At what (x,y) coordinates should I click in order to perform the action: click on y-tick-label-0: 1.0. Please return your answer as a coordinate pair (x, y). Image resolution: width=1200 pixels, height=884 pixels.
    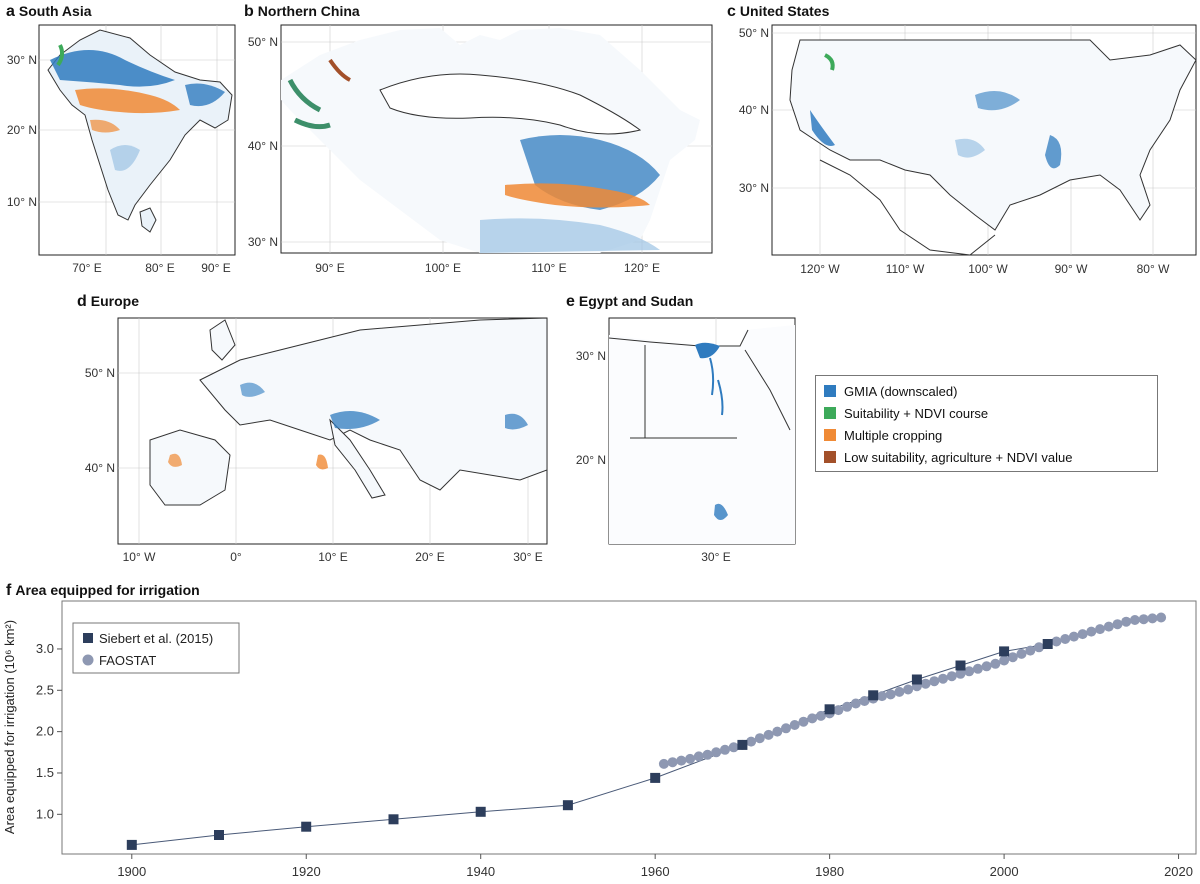
    Looking at the image, I should click on (45, 813).